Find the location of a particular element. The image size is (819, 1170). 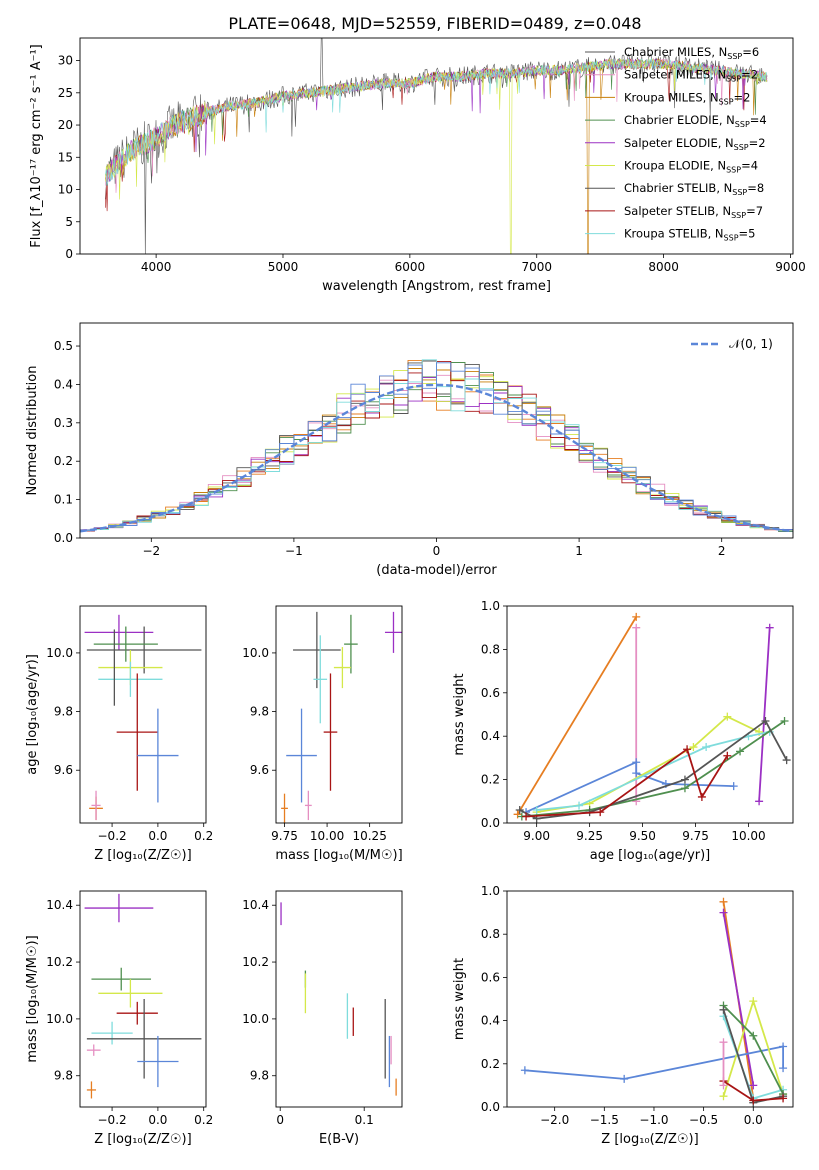

y-tick-label: 0.6 is located at coordinates (490, 977).